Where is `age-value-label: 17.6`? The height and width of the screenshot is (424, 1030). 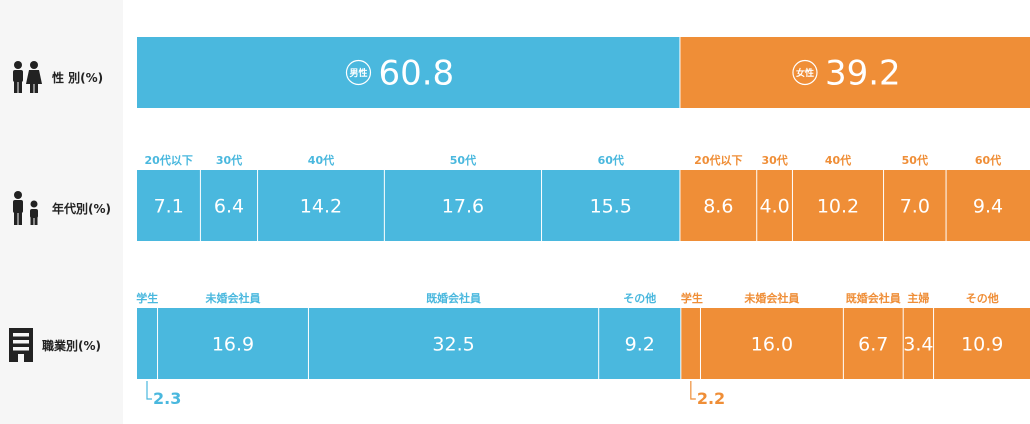 age-value-label: 17.6 is located at coordinates (463, 207).